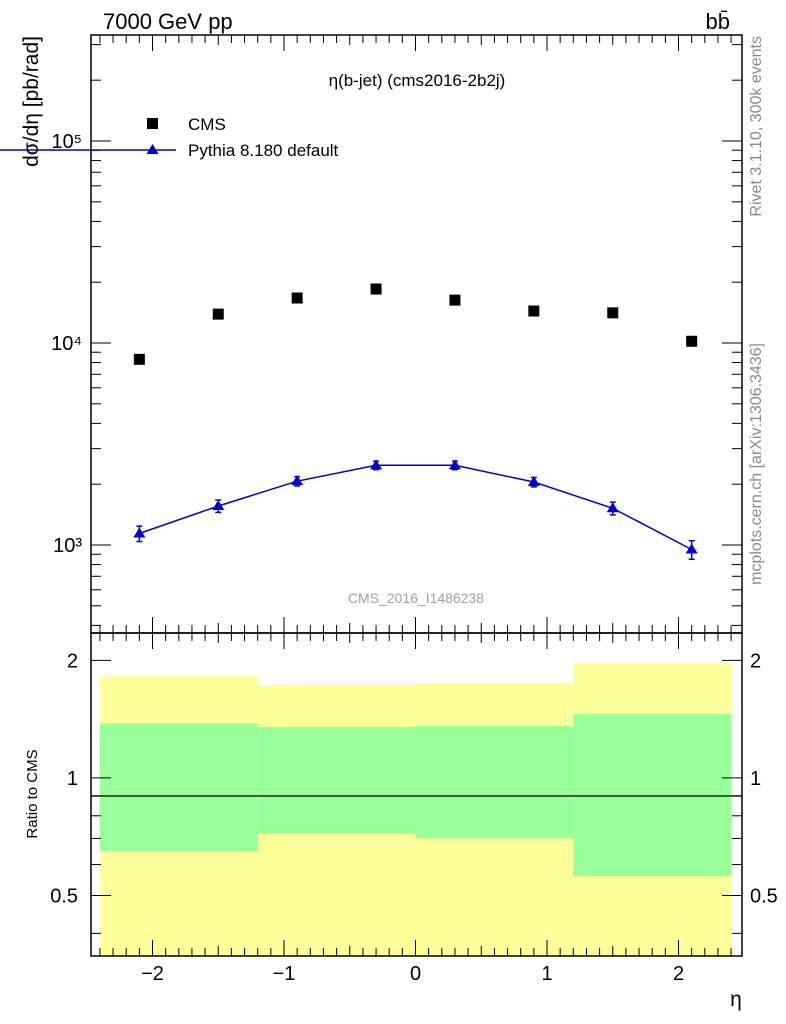 This screenshot has height=1024, width=786. What do you see at coordinates (546, 974) in the screenshot?
I see `ratio-x-tick-label: 1` at bounding box center [546, 974].